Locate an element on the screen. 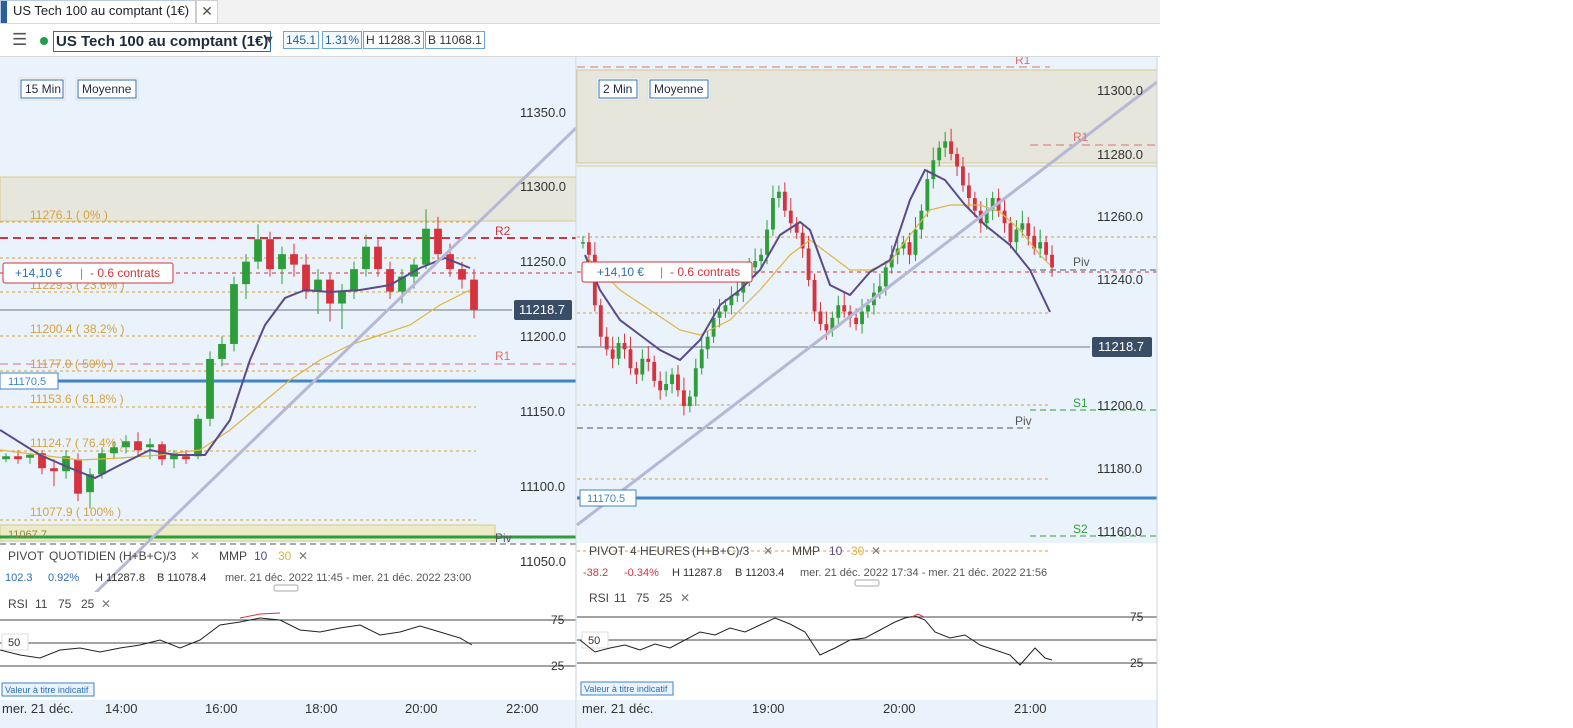 The width and height of the screenshot is (1573, 728). price-tick: 11280.0 is located at coordinates (1120, 154).